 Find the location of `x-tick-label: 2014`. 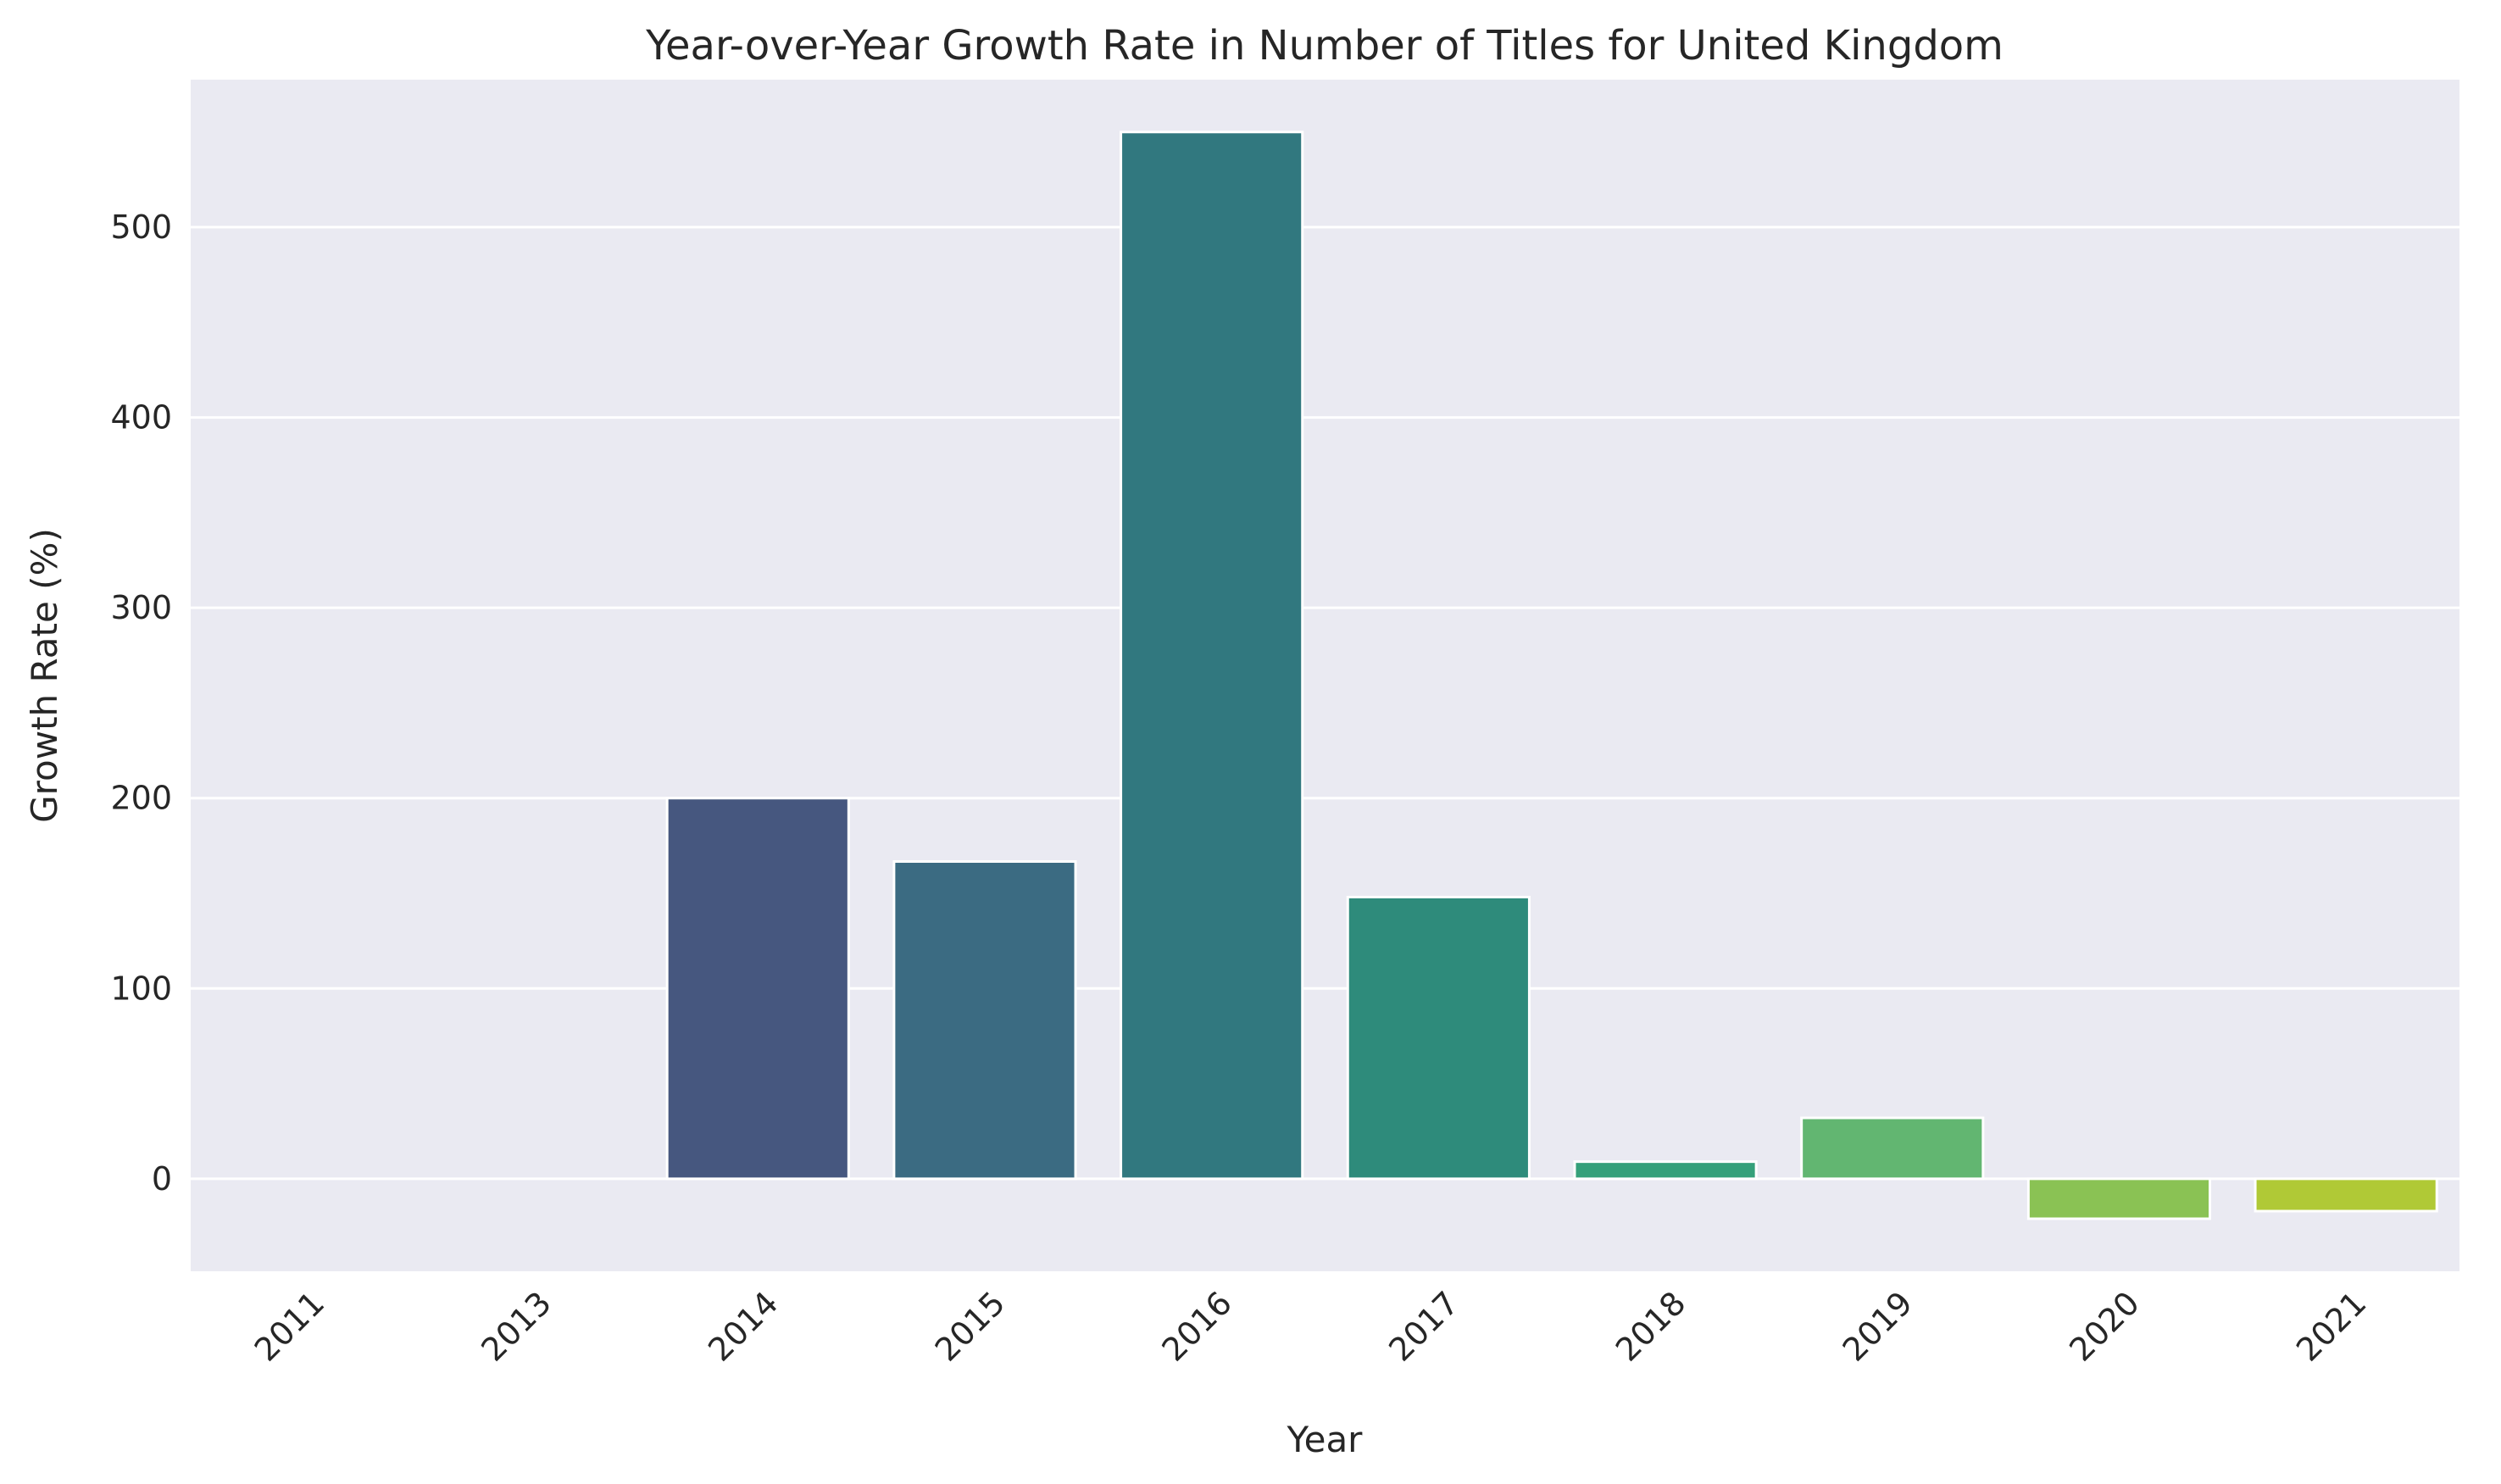

x-tick-label: 2014 is located at coordinates (743, 1327).